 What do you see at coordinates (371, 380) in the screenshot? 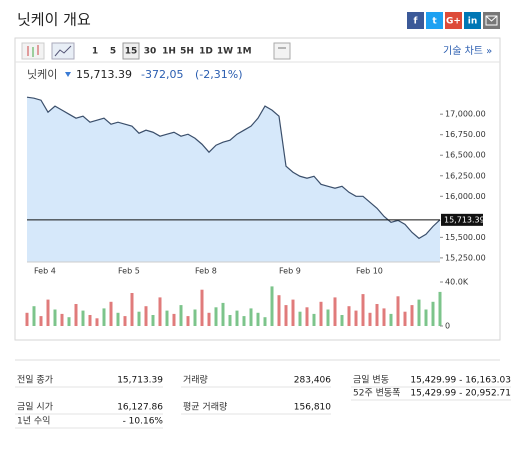
I see `stat-label: 금일 변동` at bounding box center [371, 380].